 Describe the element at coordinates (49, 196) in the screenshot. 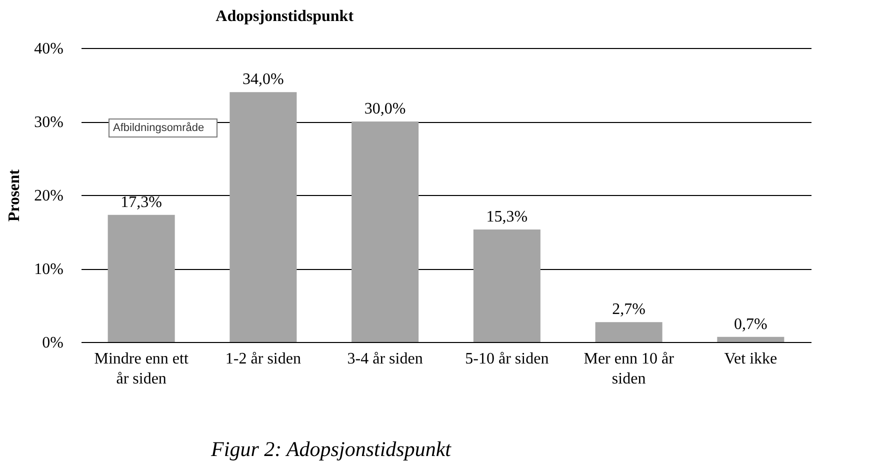

I see `y-tick-label: 20%` at that location.